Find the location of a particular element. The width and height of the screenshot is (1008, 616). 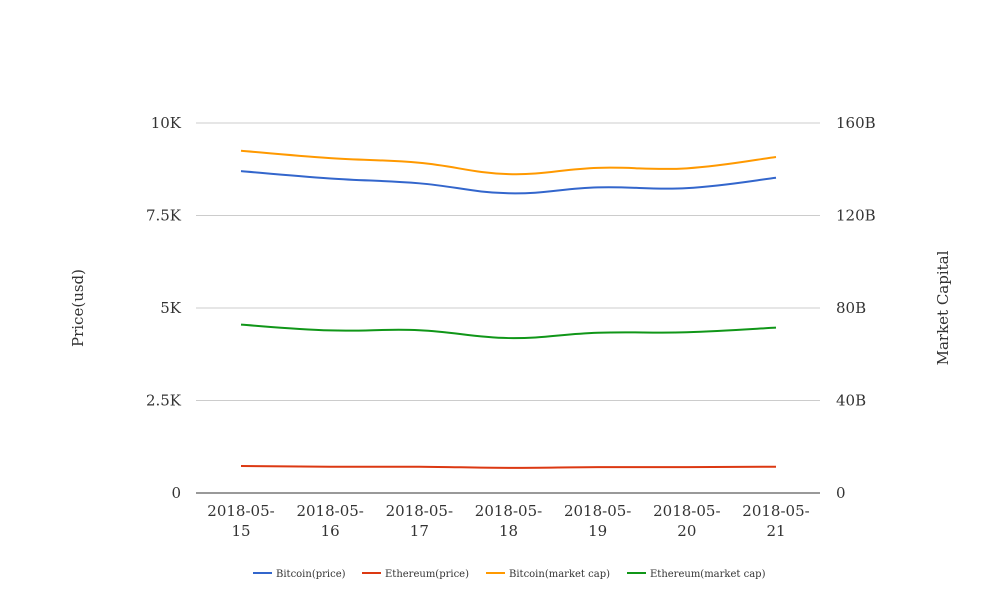

legend-label: Bitcoin(market cap) is located at coordinates (559, 574).